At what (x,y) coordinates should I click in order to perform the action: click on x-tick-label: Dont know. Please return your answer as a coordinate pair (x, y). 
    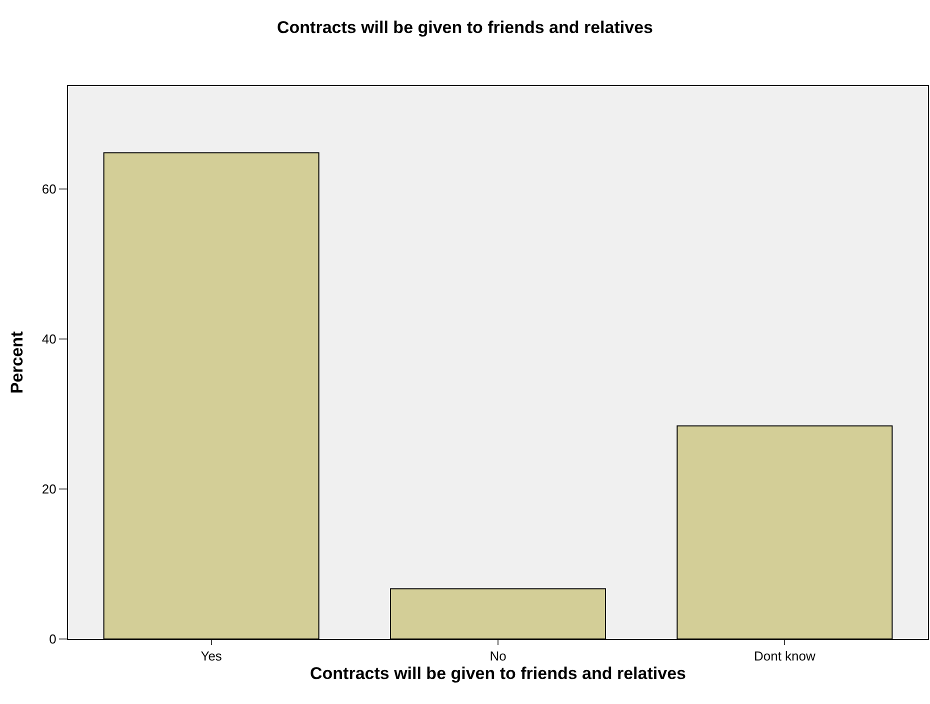
    Looking at the image, I should click on (785, 656).